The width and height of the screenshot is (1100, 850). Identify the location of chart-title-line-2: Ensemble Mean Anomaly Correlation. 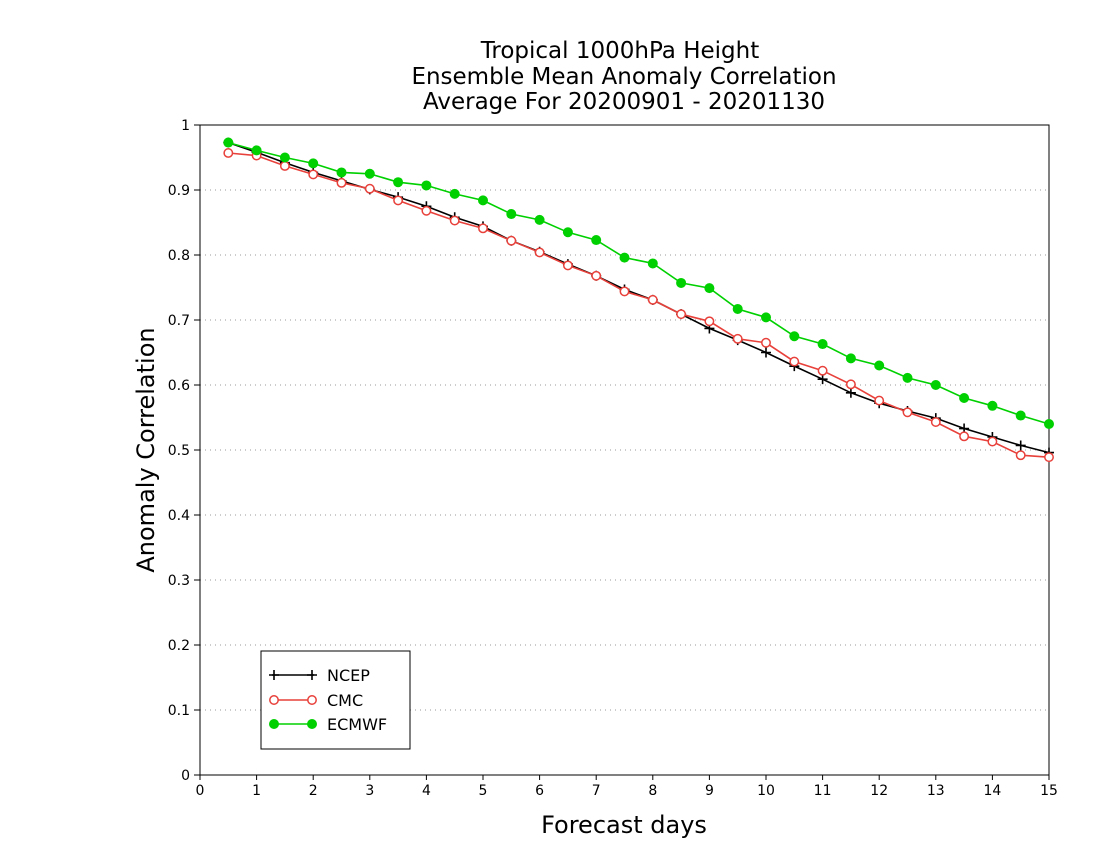
(623, 77).